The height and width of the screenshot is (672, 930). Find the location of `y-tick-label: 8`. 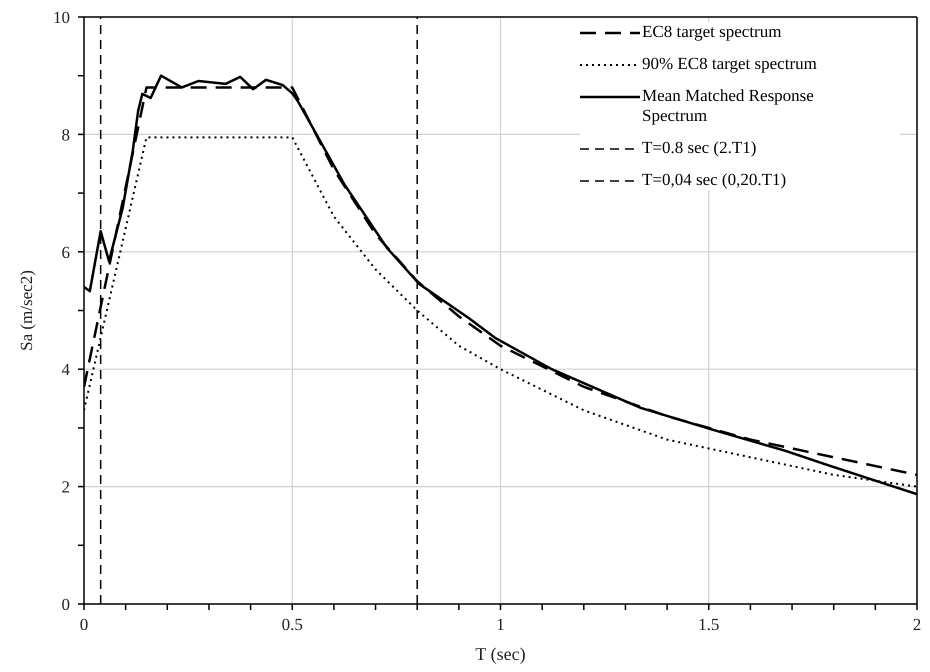

y-tick-label: 8 is located at coordinates (66, 134).